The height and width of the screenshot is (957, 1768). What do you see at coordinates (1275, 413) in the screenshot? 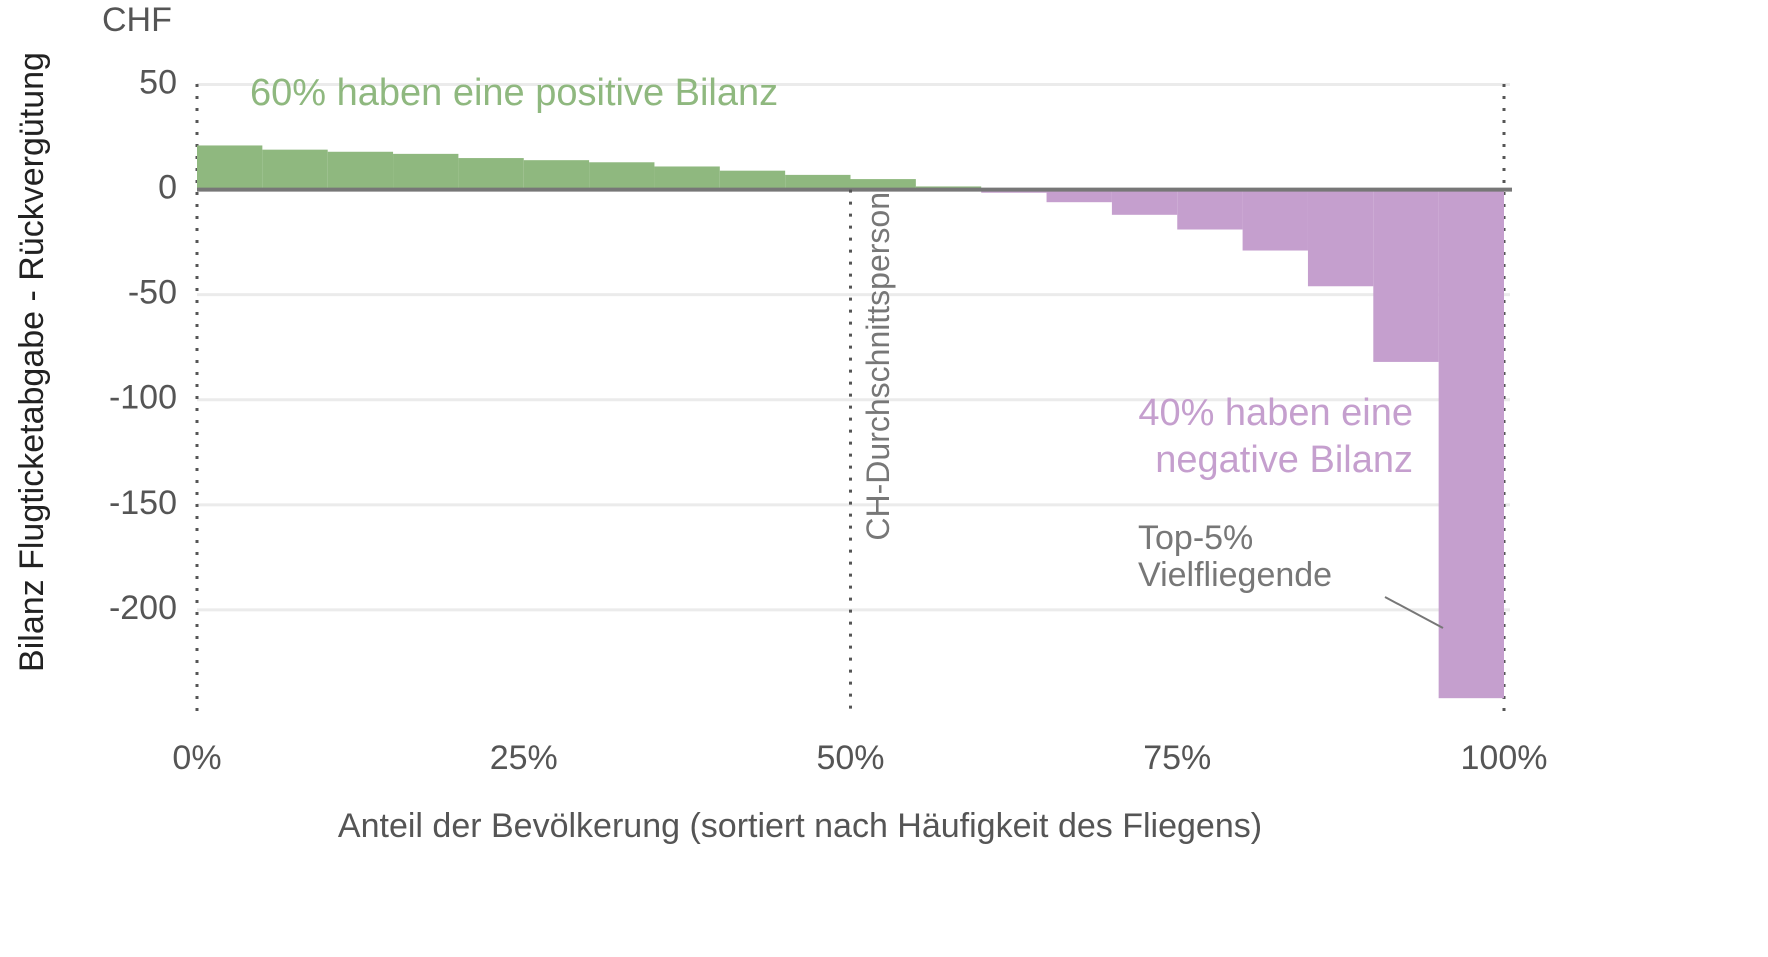
I see `annotation: 40% haben eine` at bounding box center [1275, 413].